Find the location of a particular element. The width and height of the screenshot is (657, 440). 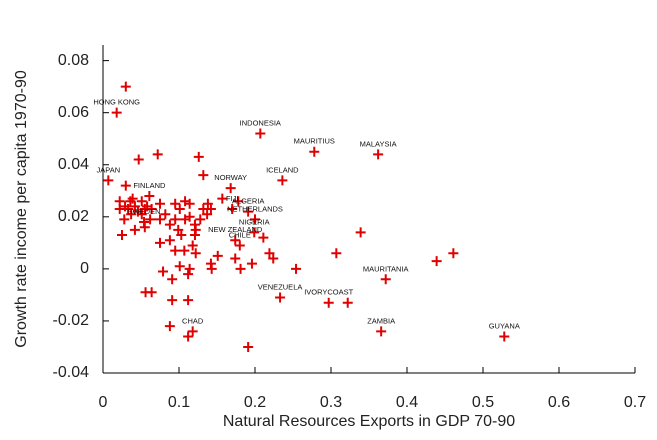

point-label: GUYANA is located at coordinates (504, 326).